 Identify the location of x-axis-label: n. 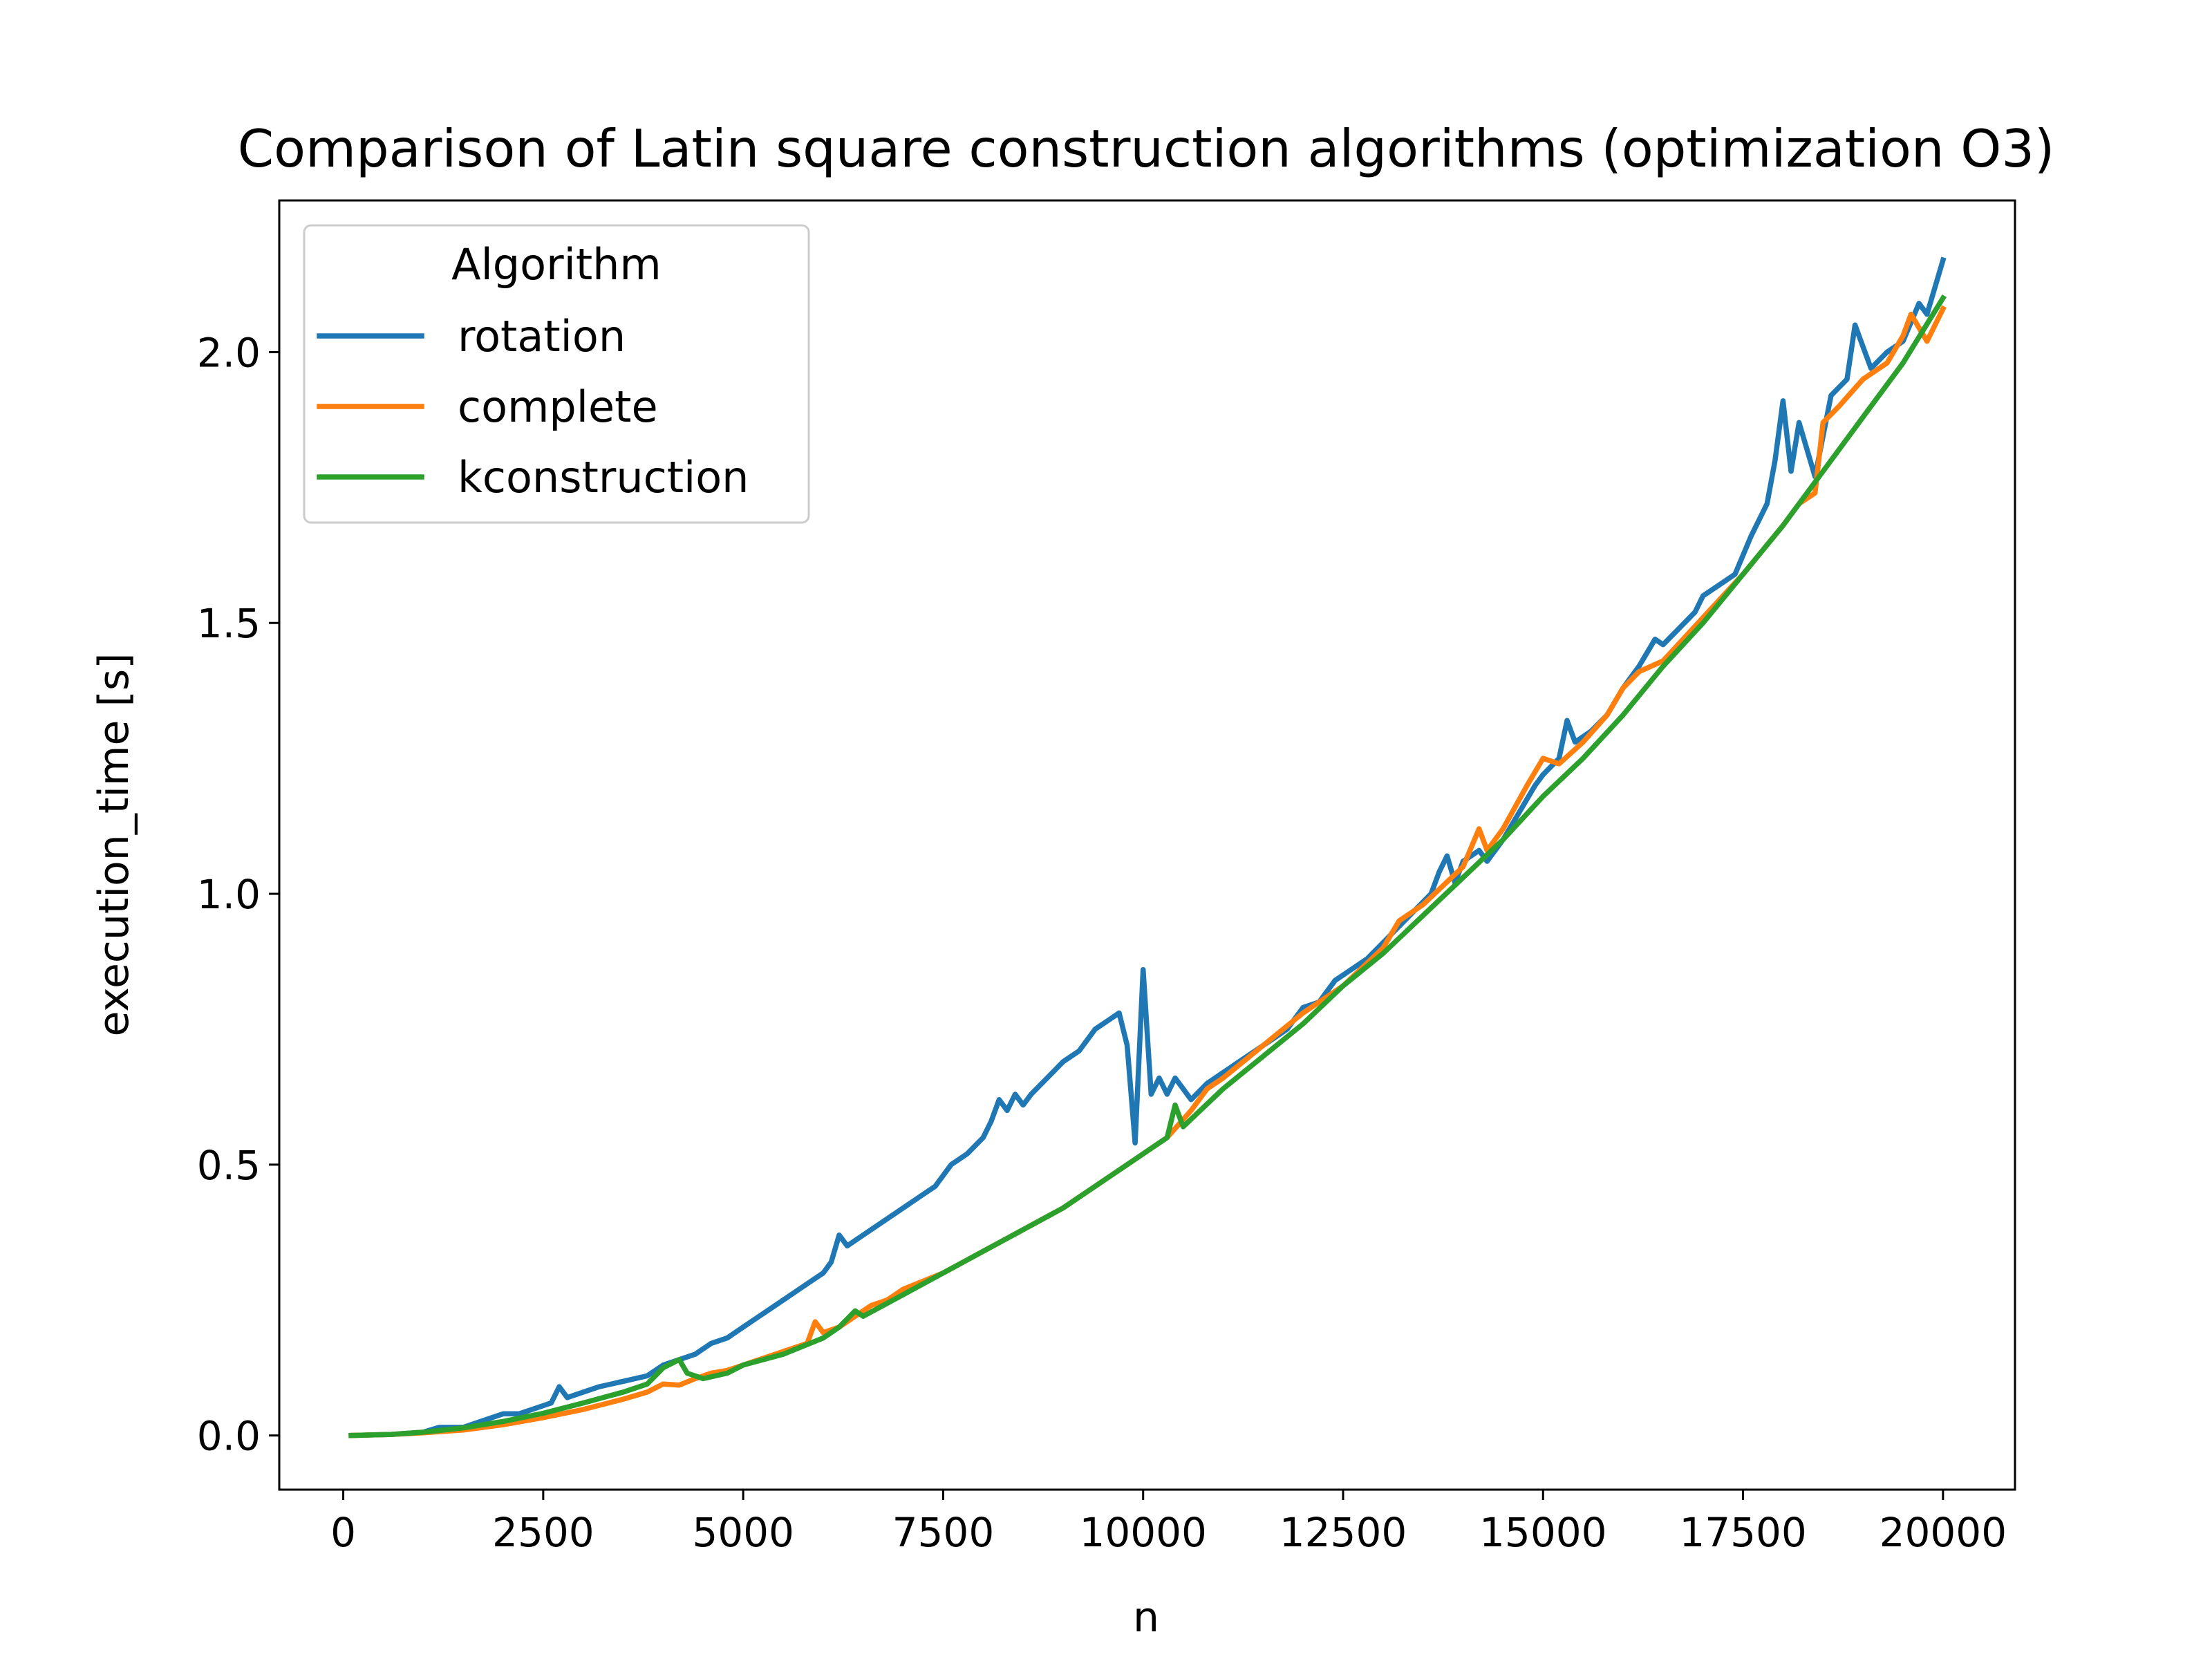
(1146, 1618).